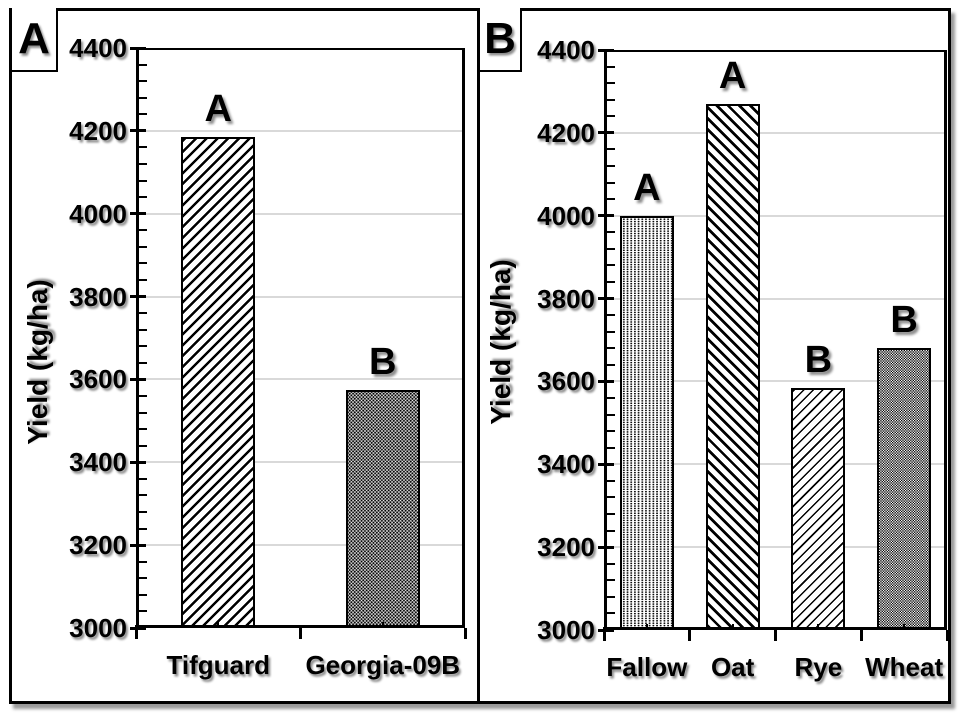 The width and height of the screenshot is (960, 720). I want to click on x-axis-category-label: Tifguard, so click(218, 665).